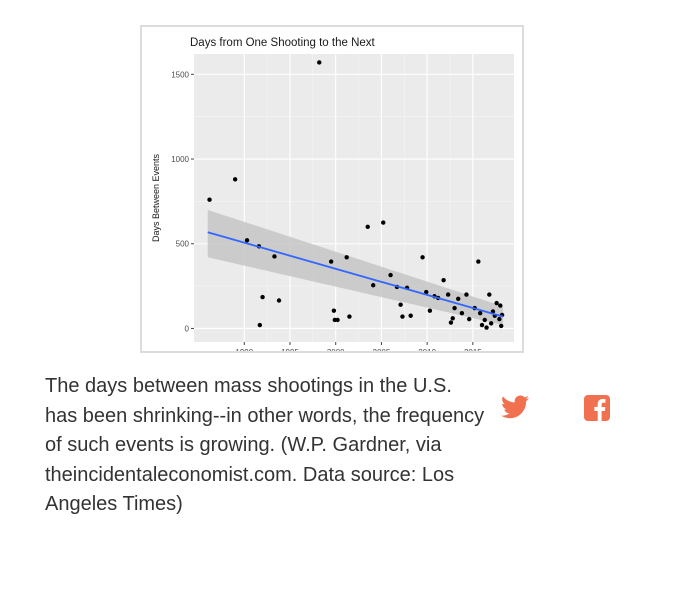 This screenshot has width=680, height=601. I want to click on x-tick-label: 1990, so click(244, 349).